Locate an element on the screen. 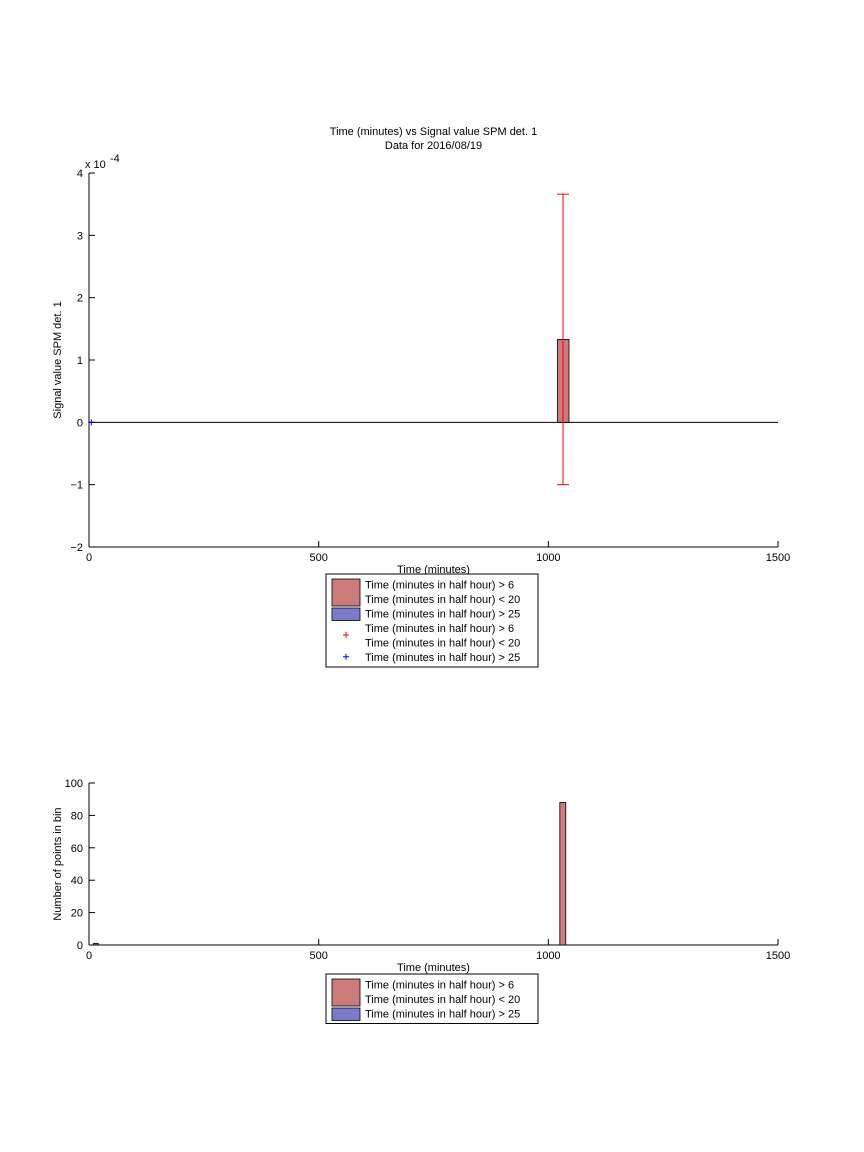  chart1-subtitle: Data for 2016/08/19 is located at coordinates (433, 146).